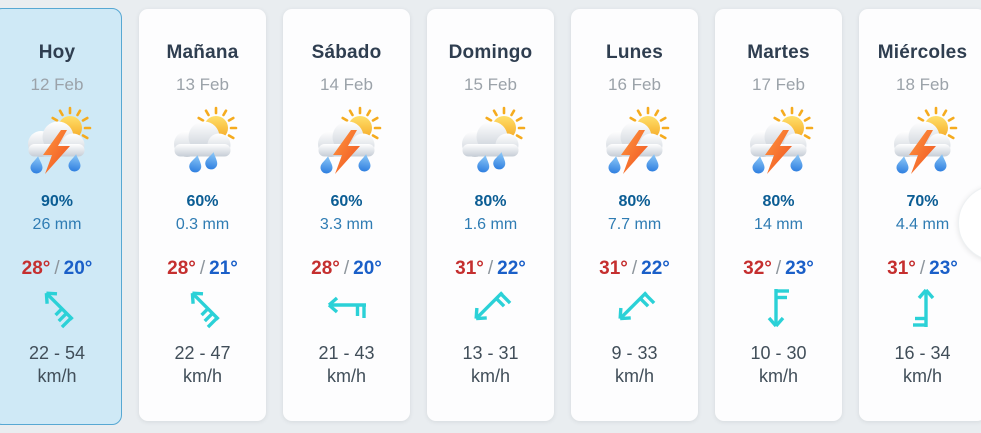 The image size is (981, 433). What do you see at coordinates (778, 224) in the screenshot?
I see `precip-amount: 14 mm` at bounding box center [778, 224].